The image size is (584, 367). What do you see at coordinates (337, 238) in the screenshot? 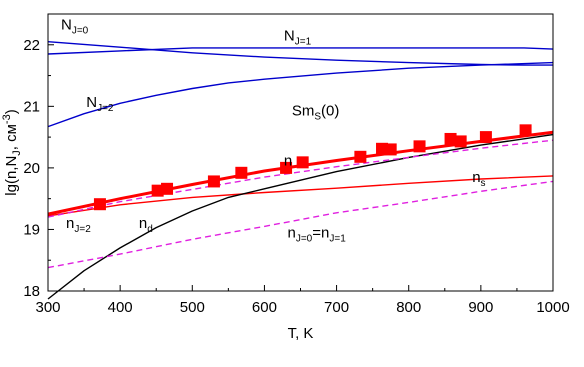
I see `curve-label-sub2: J=1` at bounding box center [337, 238].